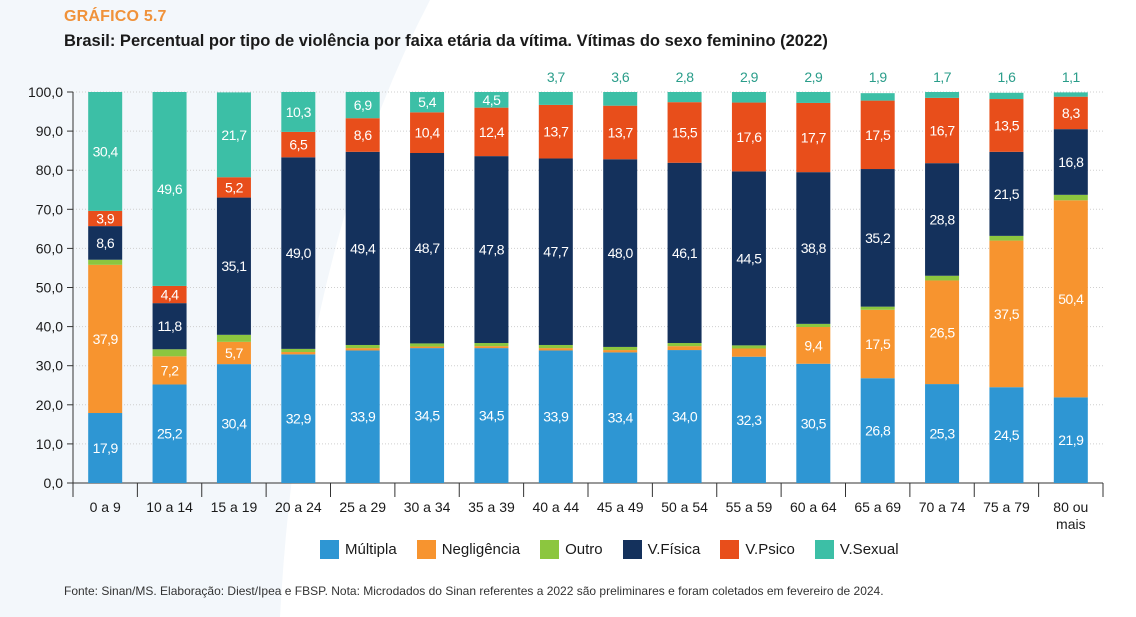 This screenshot has width=1136, height=617. I want to click on data-label: 17,6, so click(749, 137).